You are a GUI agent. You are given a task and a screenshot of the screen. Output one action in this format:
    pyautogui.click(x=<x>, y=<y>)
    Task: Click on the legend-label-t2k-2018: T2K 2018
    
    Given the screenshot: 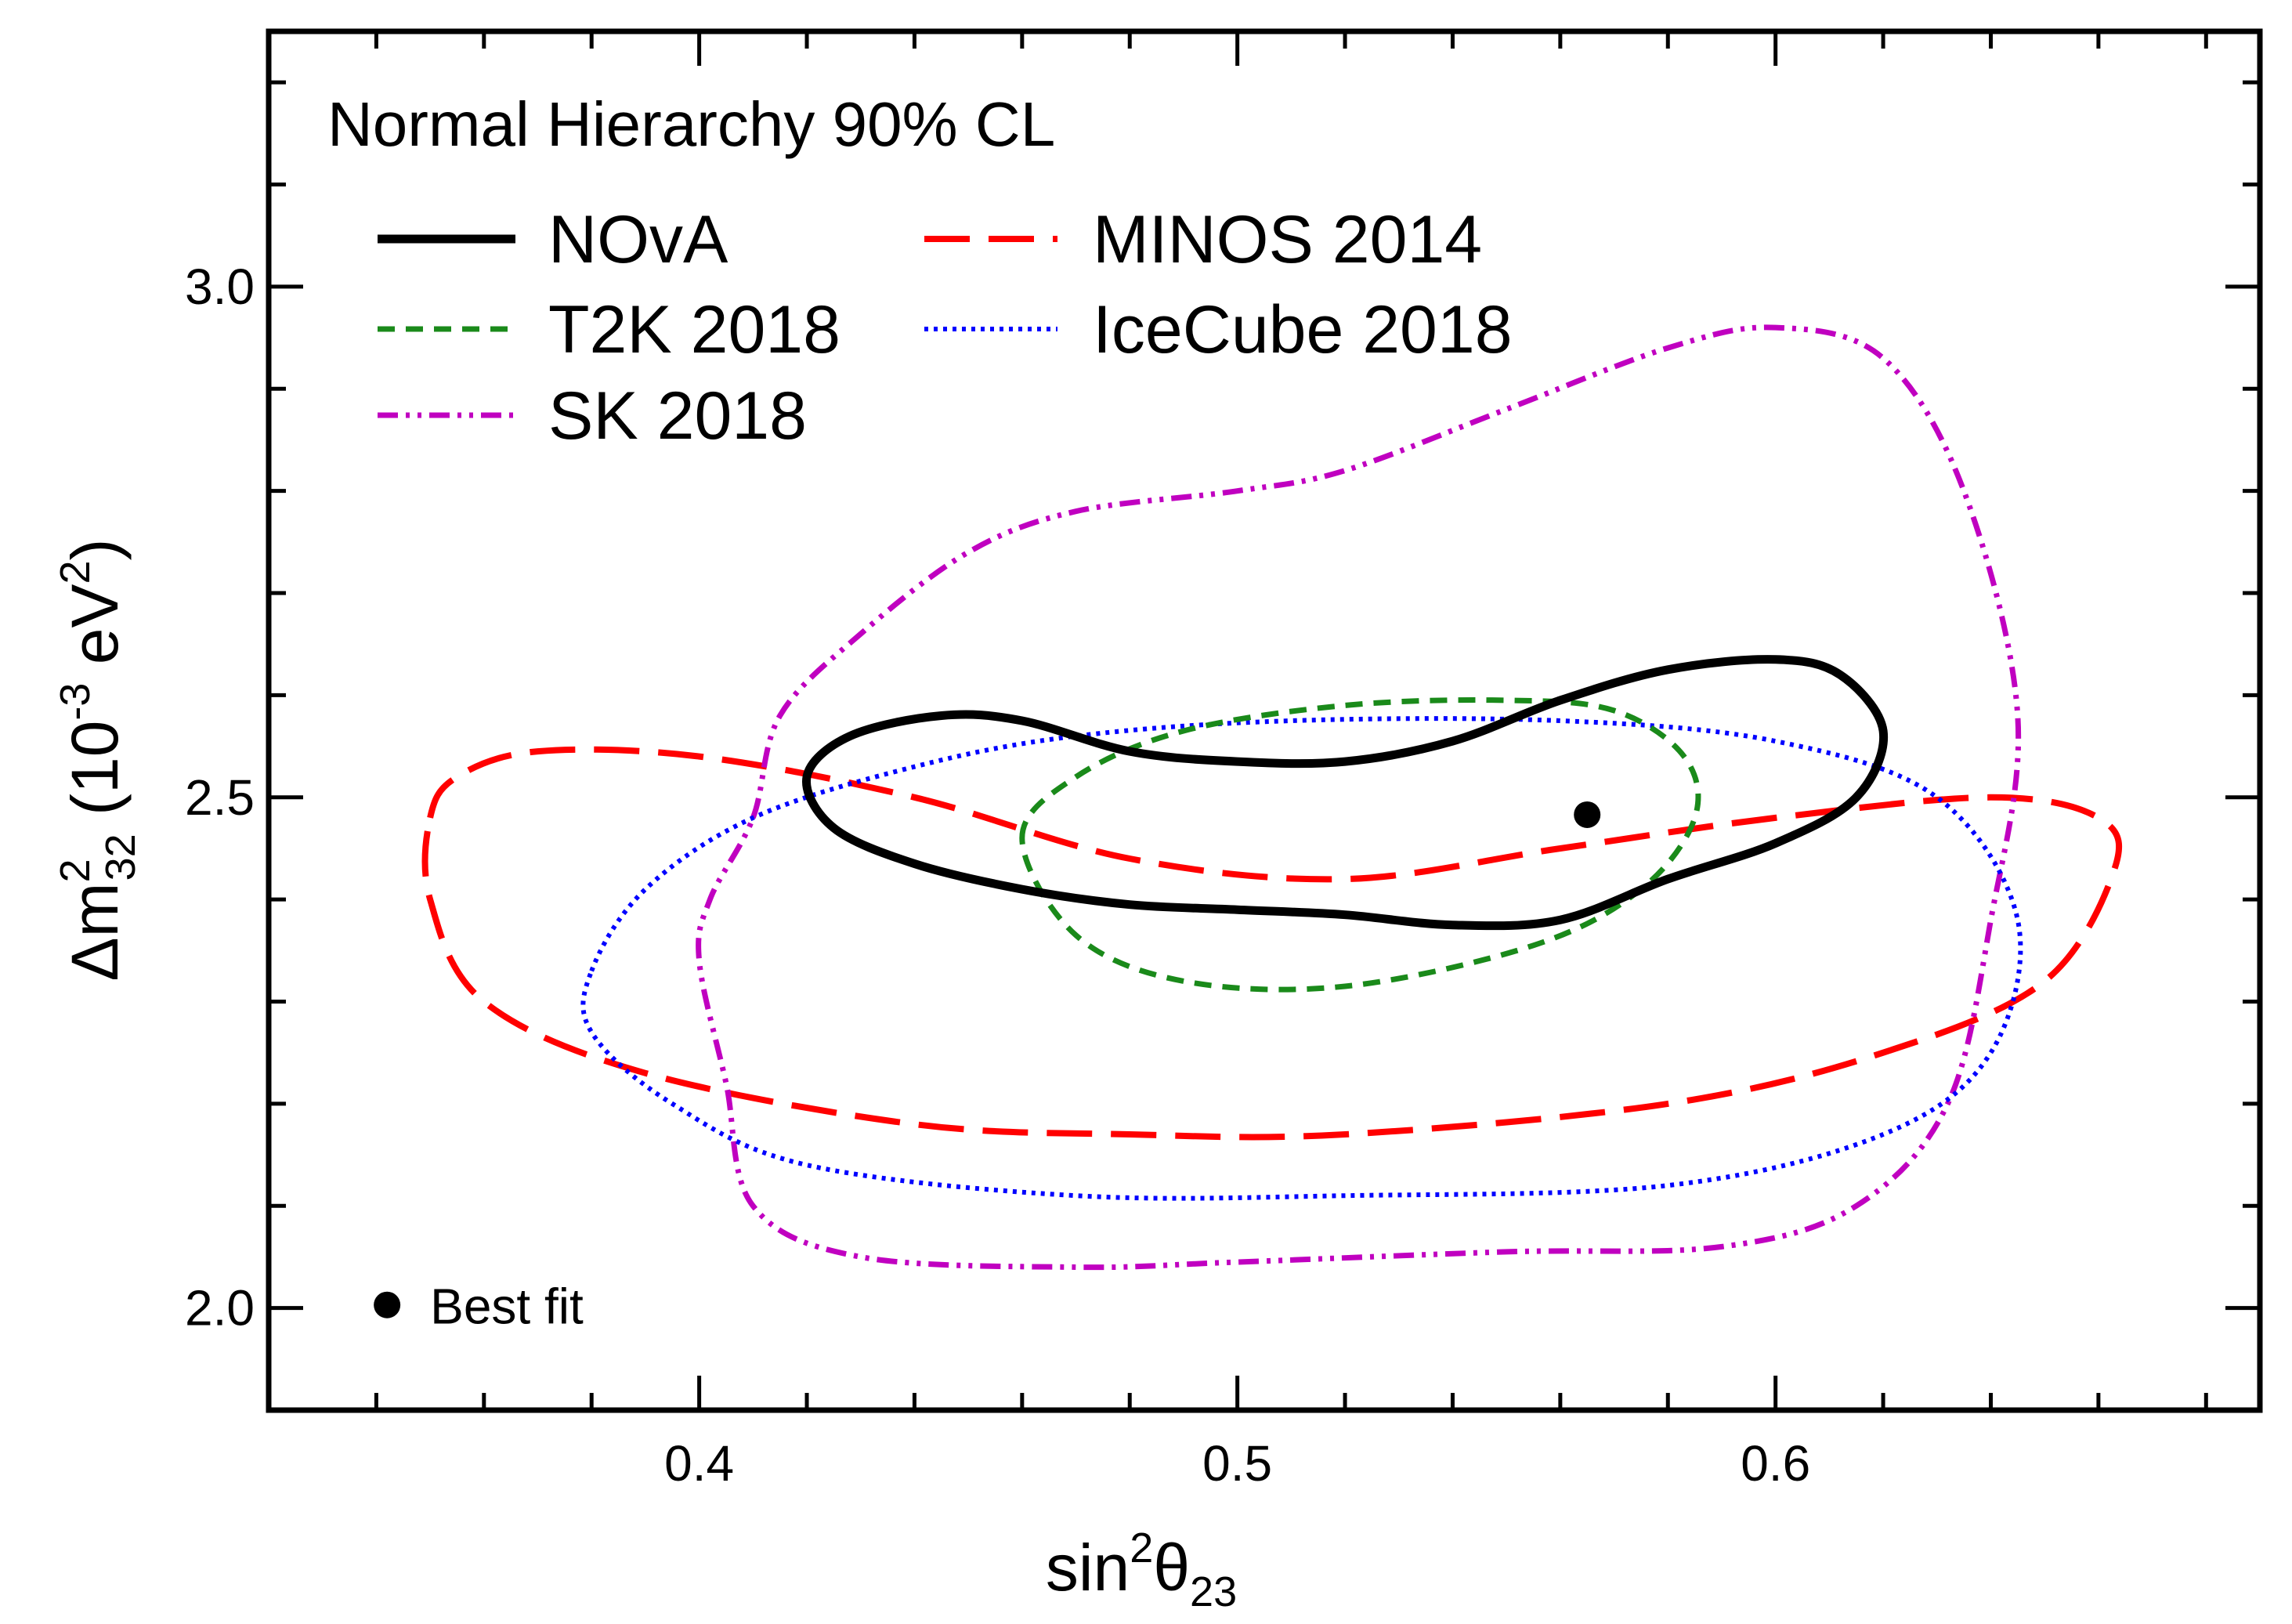 What is the action you would take?
    pyautogui.click(x=694, y=329)
    